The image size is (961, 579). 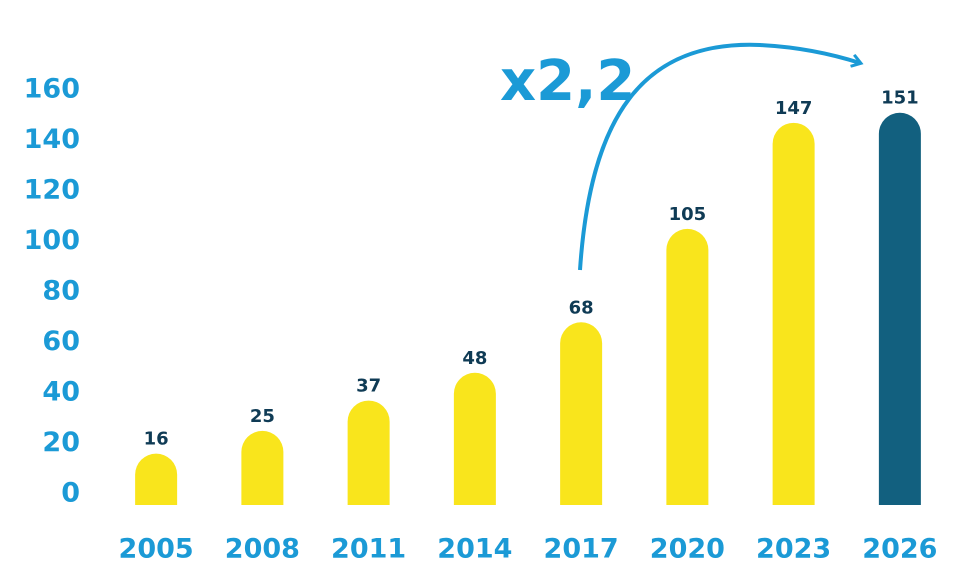 What do you see at coordinates (793, 549) in the screenshot?
I see `x-tick-label: 2023` at bounding box center [793, 549].